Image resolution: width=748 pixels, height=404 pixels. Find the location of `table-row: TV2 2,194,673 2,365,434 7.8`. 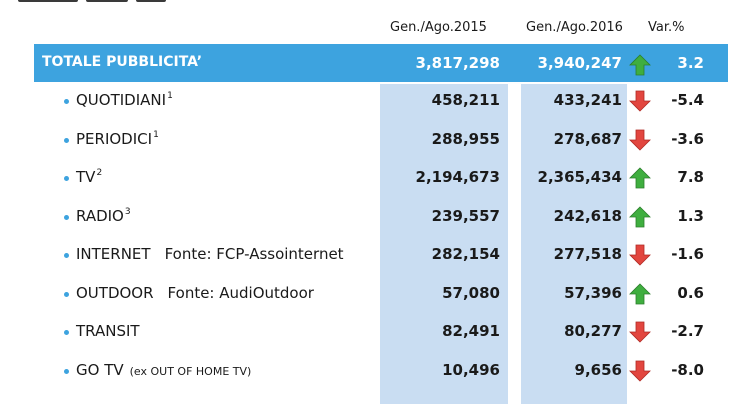

table-row: TV2 2,194,673 2,365,434 7.8 is located at coordinates (374, 178).